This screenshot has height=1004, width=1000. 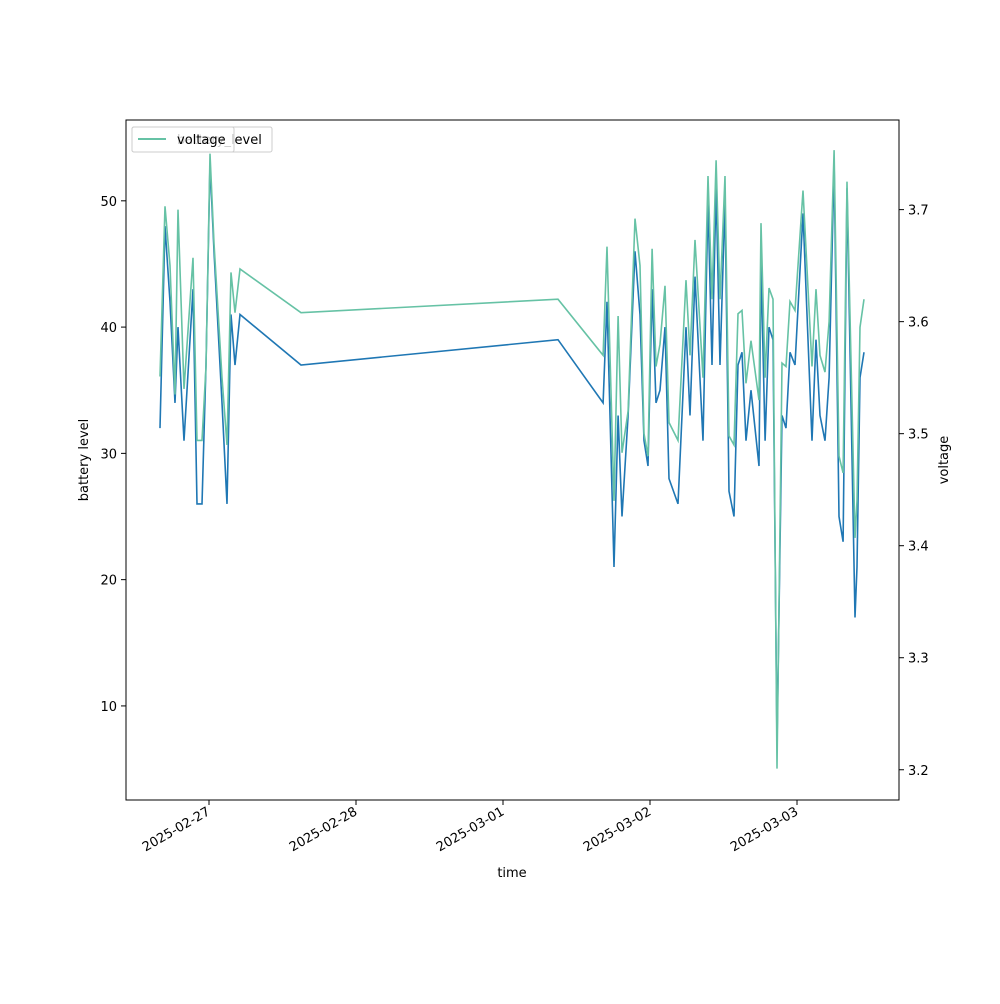 I want to click on y-tick-label: 30, so click(x=108, y=454).